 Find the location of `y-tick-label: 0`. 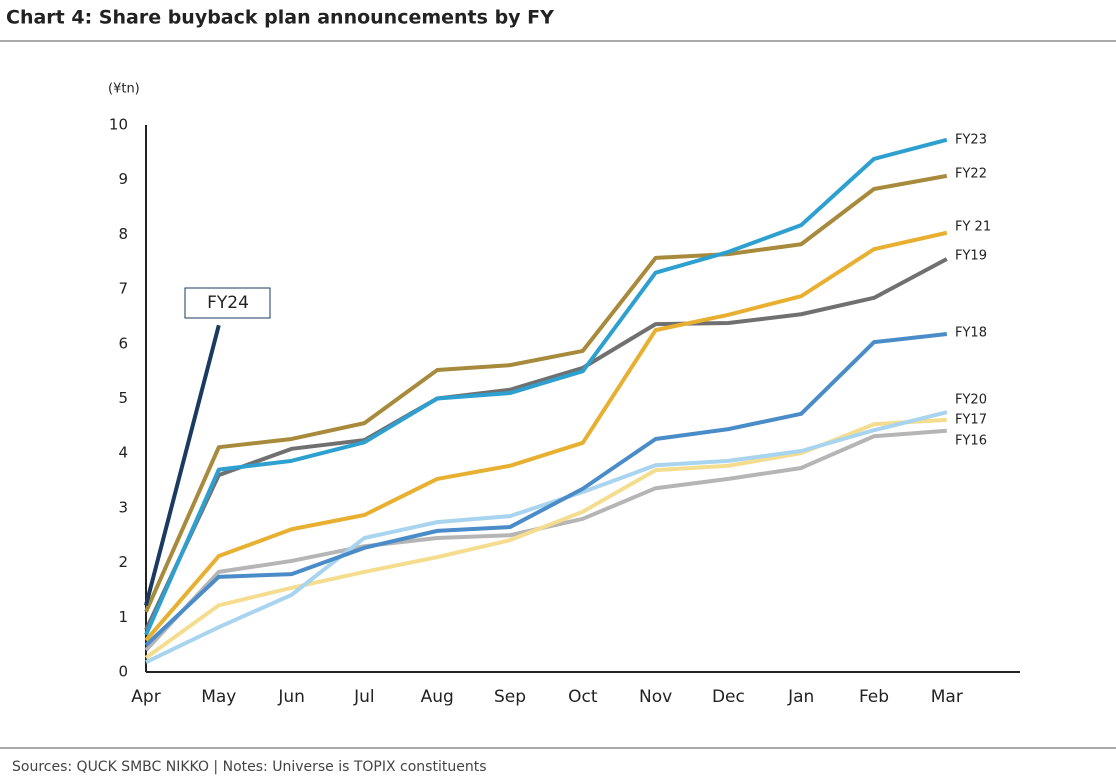

y-tick-label: 0 is located at coordinates (123, 672).